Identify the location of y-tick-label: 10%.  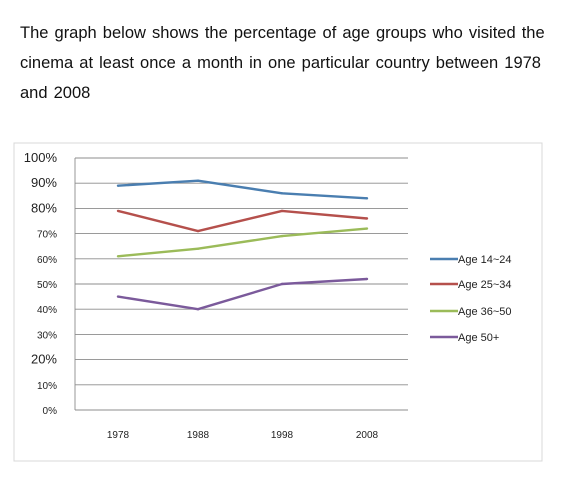
(47, 386).